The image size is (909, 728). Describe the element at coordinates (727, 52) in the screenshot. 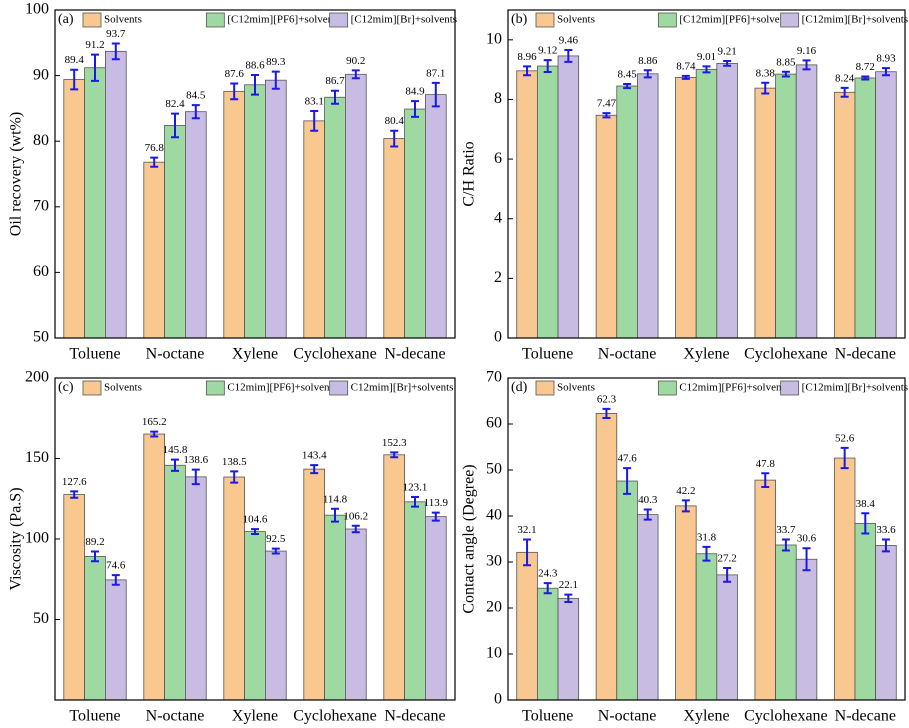

I see `data-label: 9.21` at that location.